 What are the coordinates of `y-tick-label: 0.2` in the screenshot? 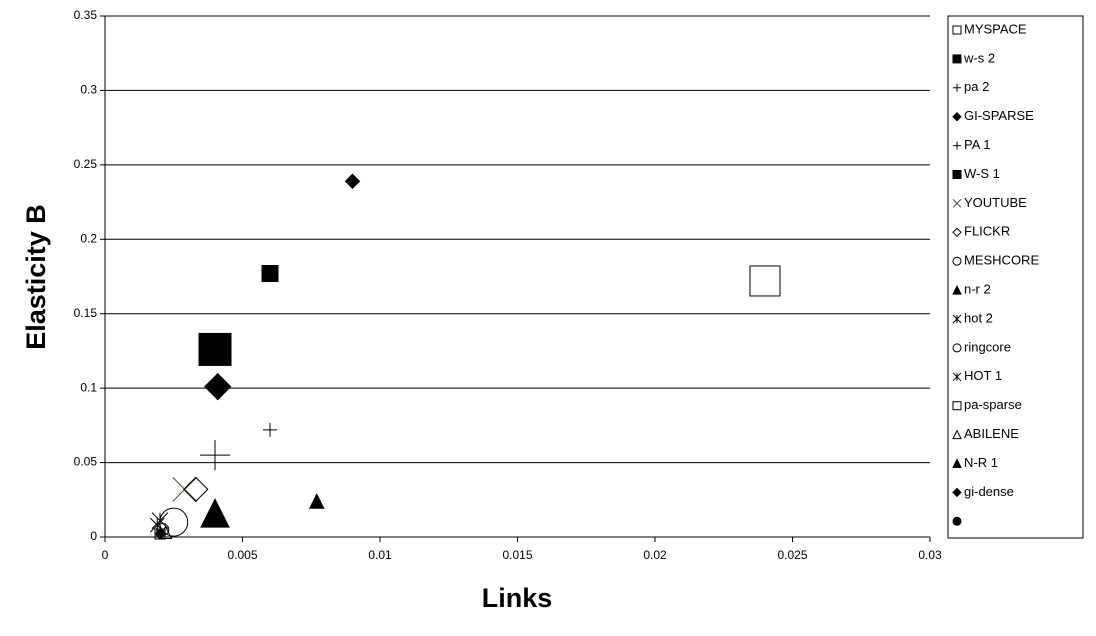 It's located at (88, 238).